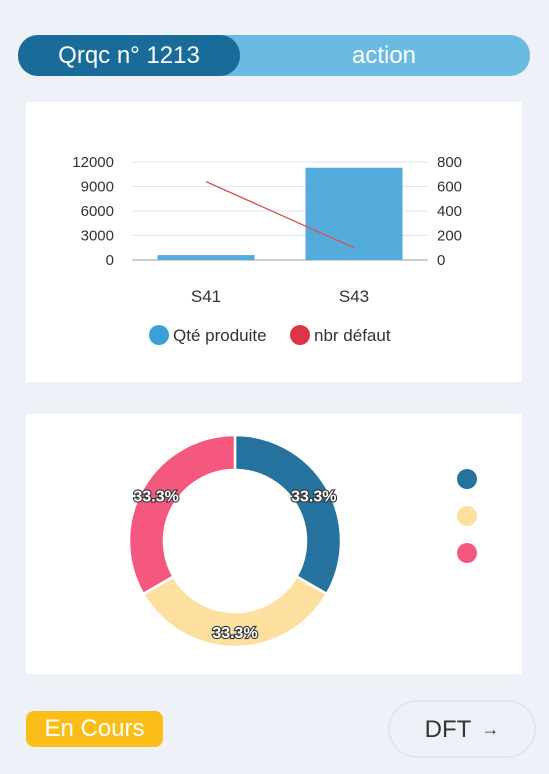 The height and width of the screenshot is (774, 549). Describe the element at coordinates (274, 55) in the screenshot. I see `qrqc-header: Qrqc n° 1213 action` at that location.